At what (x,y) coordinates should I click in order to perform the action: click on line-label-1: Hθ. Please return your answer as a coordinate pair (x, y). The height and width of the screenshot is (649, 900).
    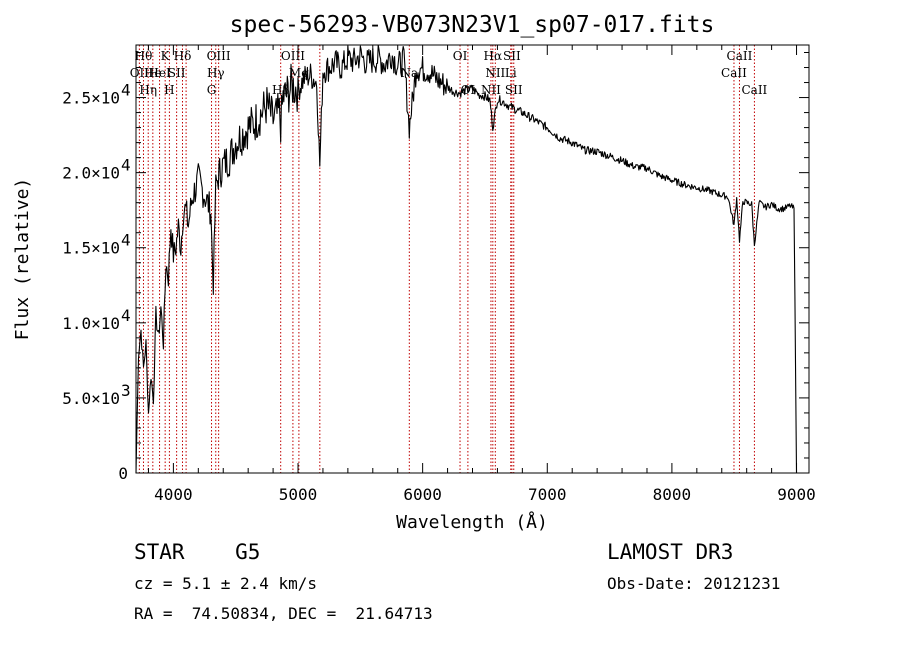
    Looking at the image, I should click on (144, 56).